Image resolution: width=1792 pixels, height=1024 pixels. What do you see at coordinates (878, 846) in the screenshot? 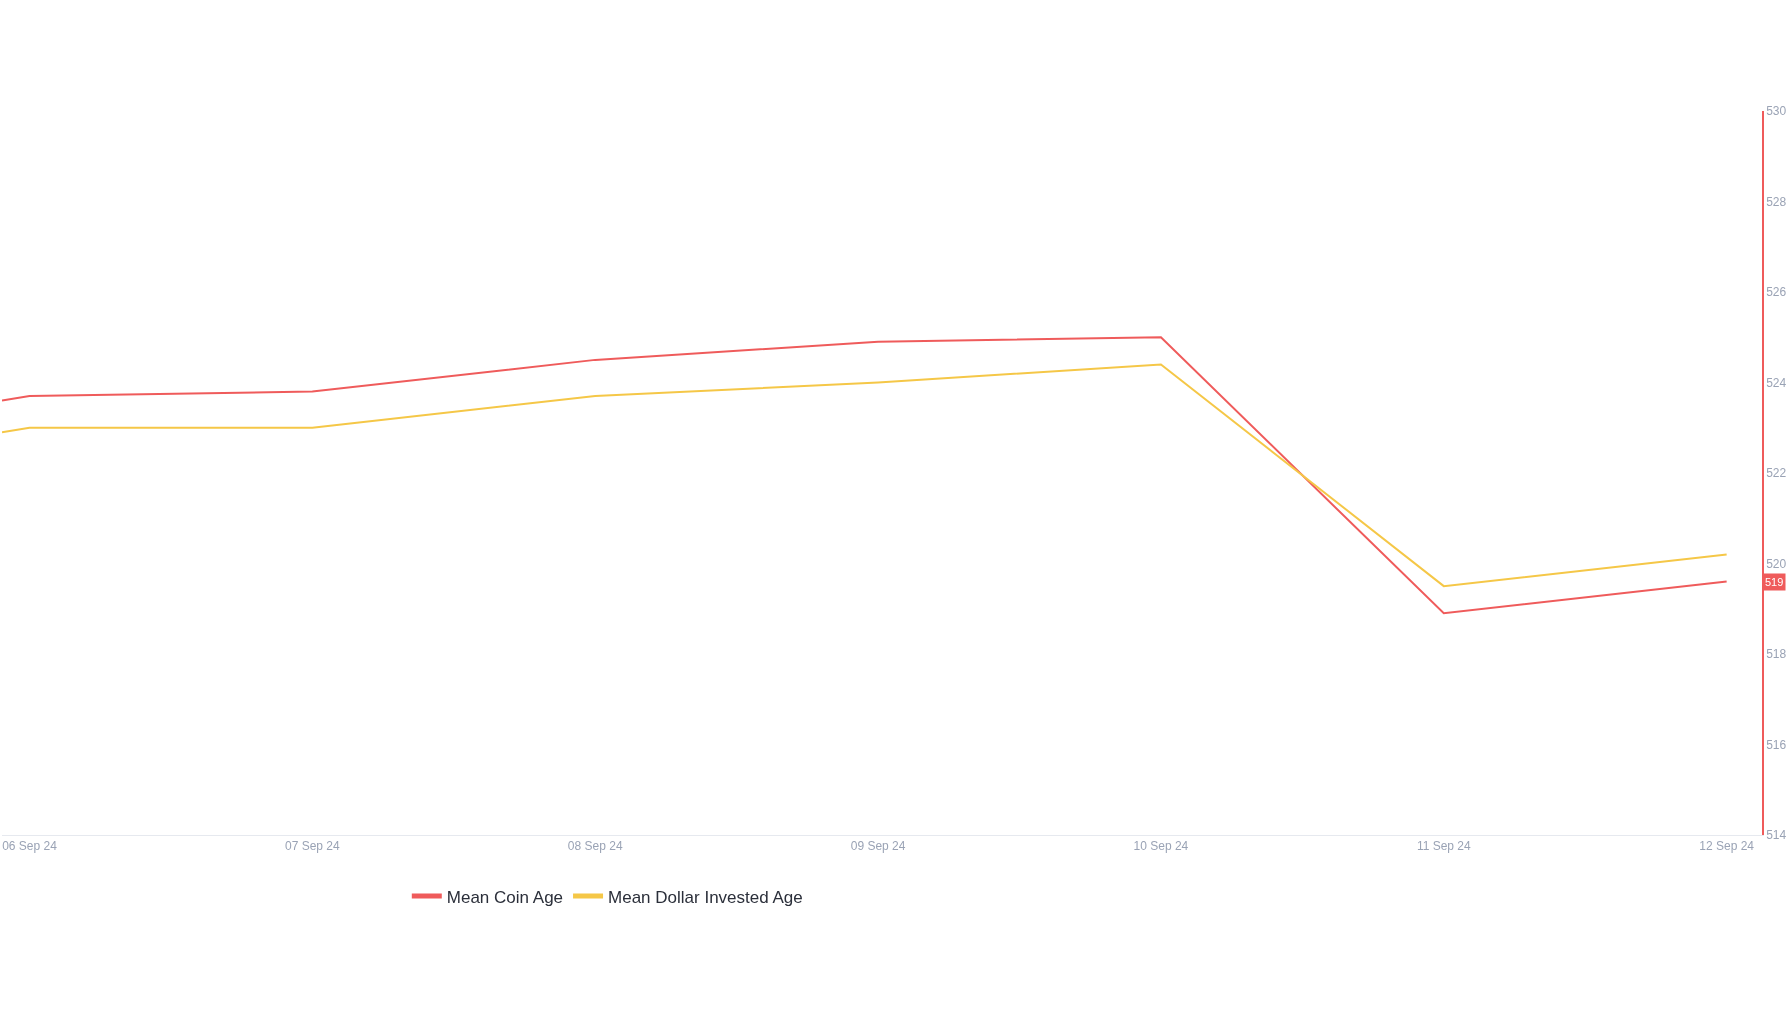
I see `x-tick-label: 09 Sep 24` at bounding box center [878, 846].